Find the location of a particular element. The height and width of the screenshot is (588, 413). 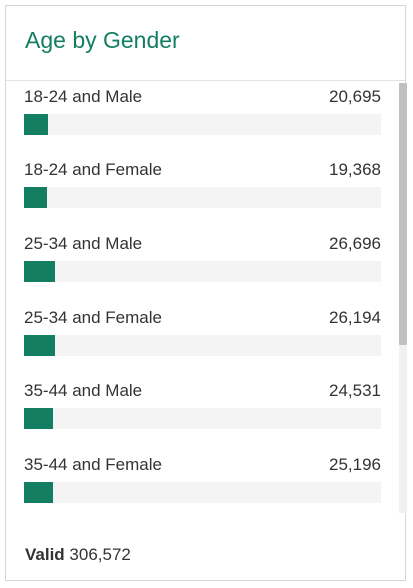

valid-total: Valid 306,572 is located at coordinates (78, 555).